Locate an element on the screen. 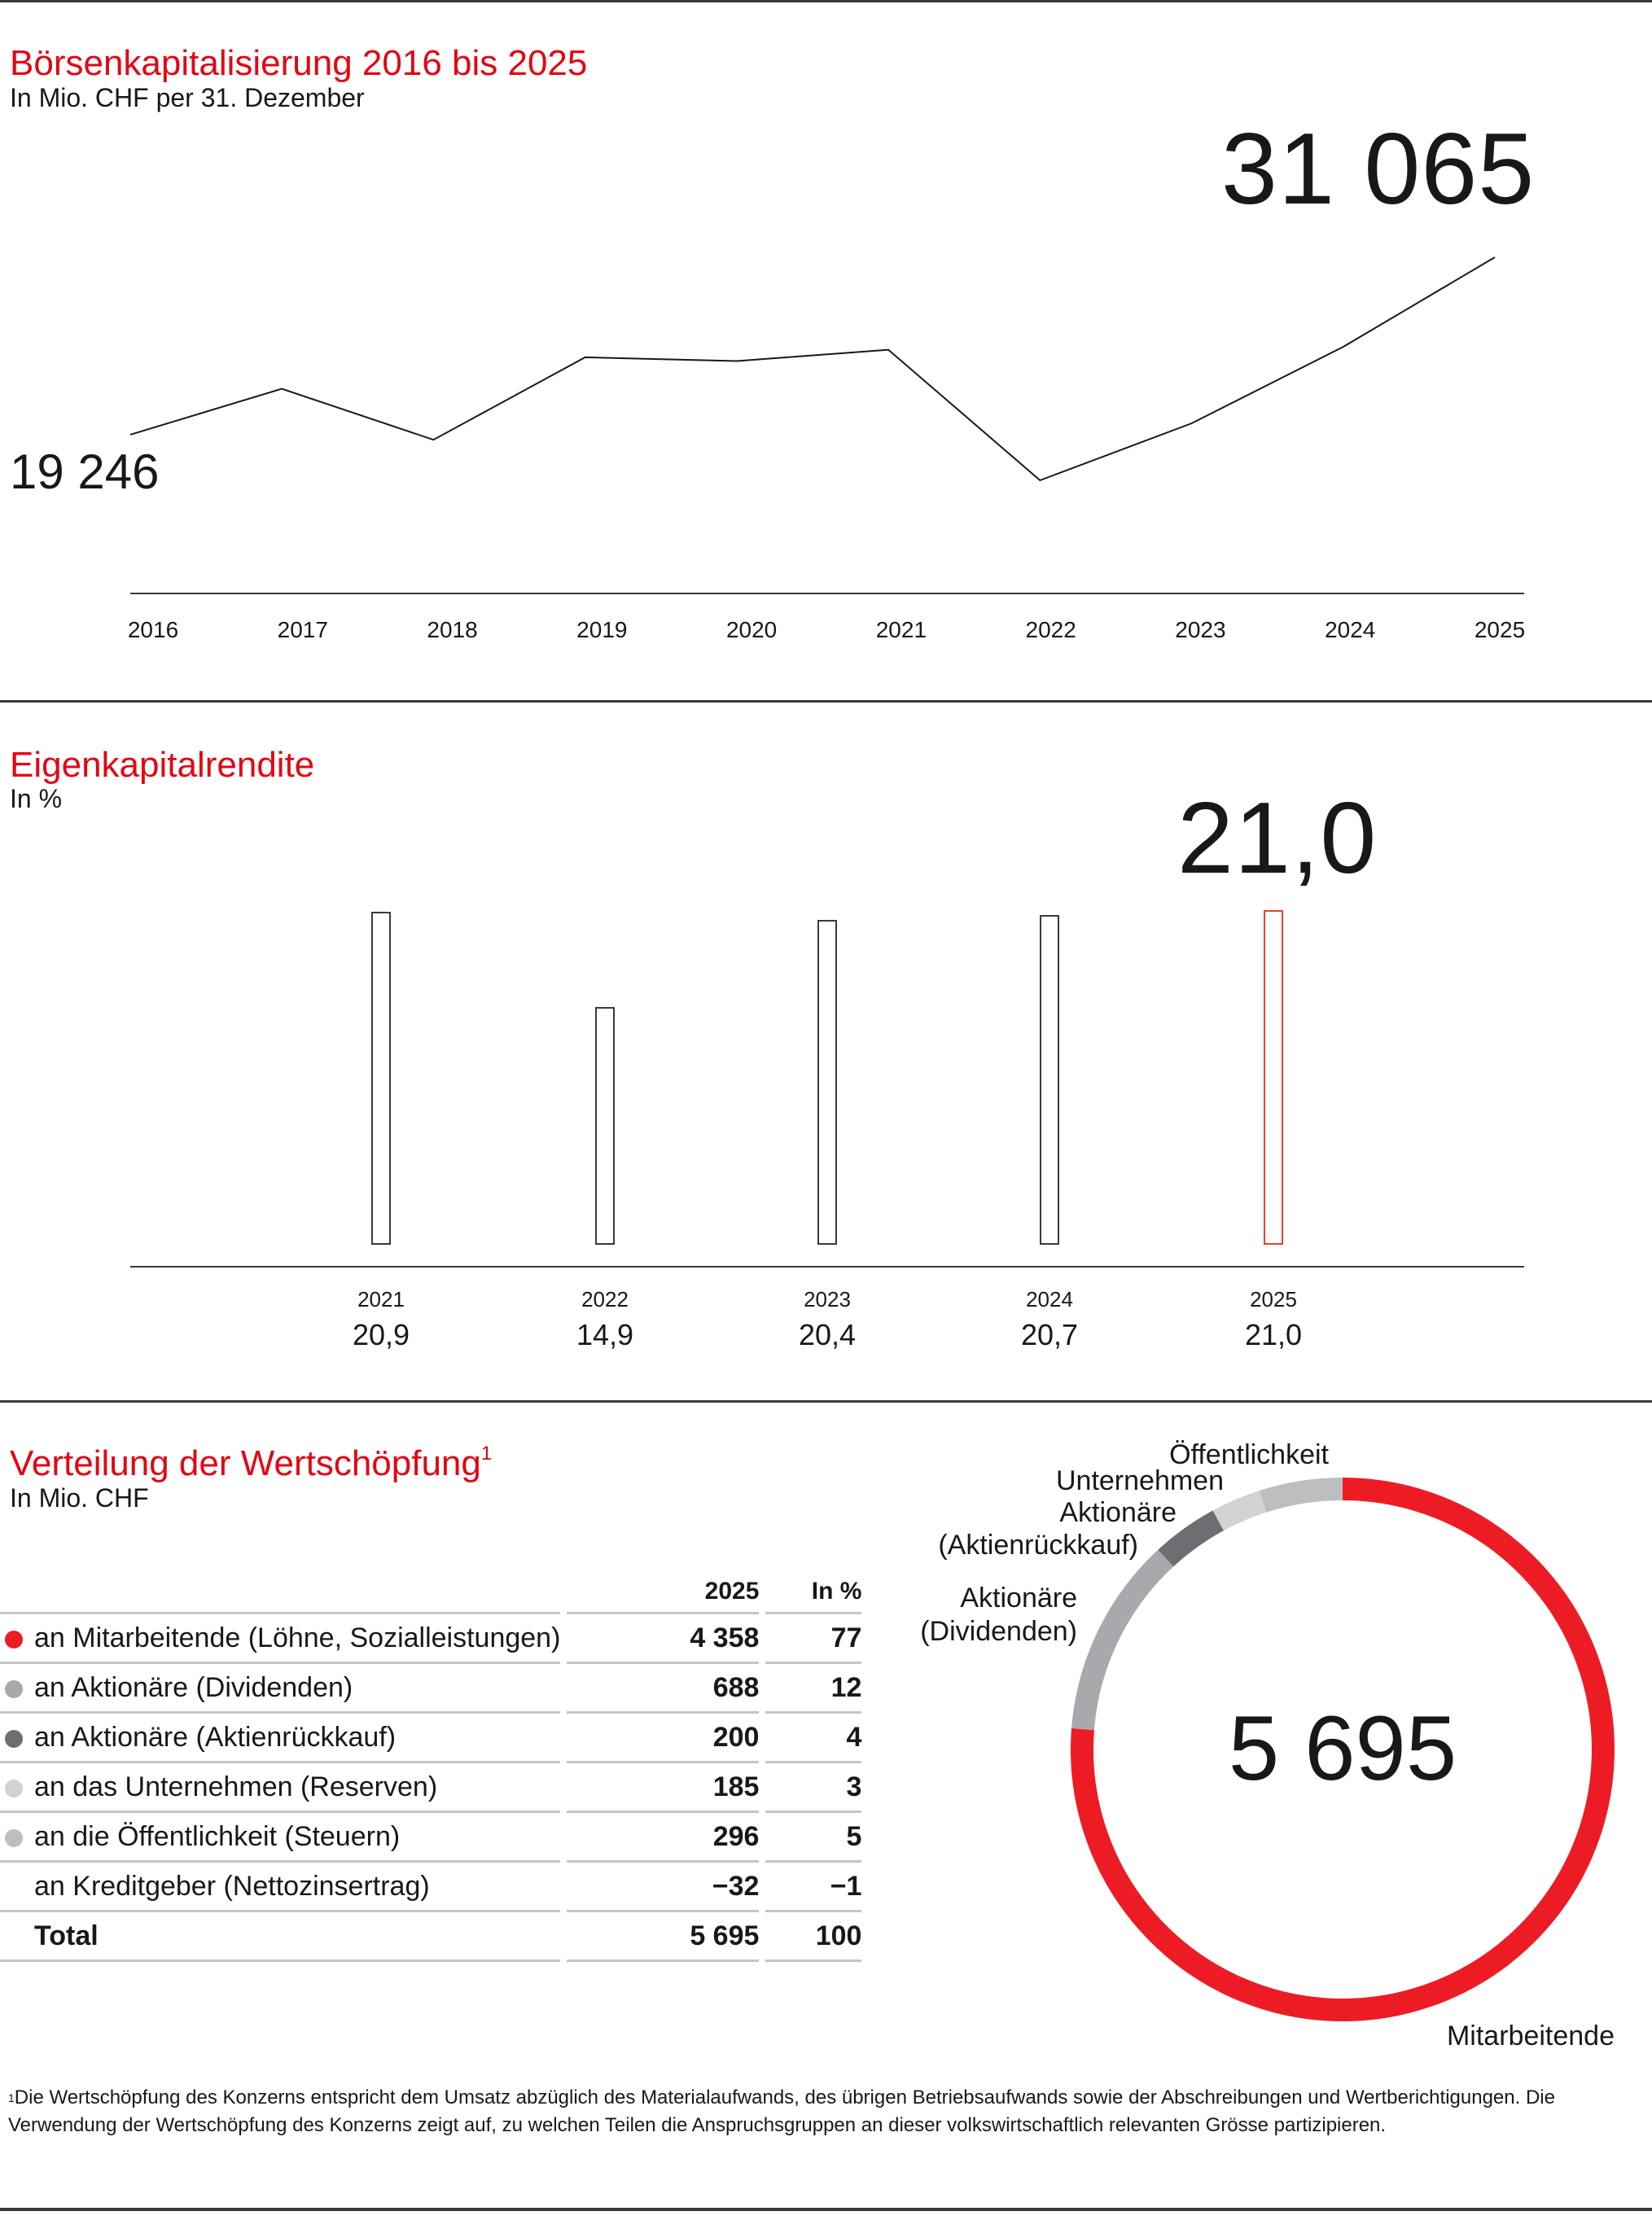  roe-year-label: 2024 is located at coordinates (1049, 1299).